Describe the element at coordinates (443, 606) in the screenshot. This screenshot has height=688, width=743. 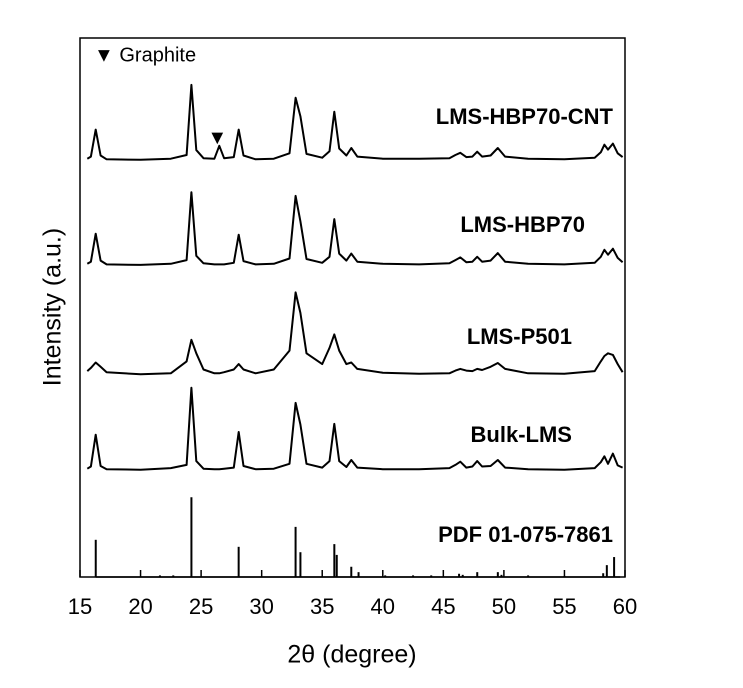
I see `x-tick-label: 45` at that location.